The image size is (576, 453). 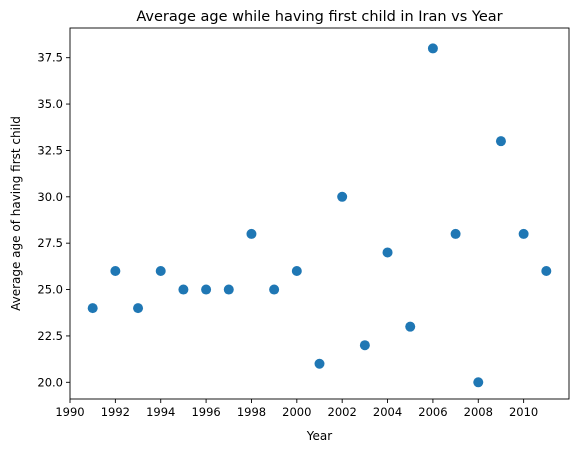 What do you see at coordinates (53, 220) in the screenshot?
I see `y-axis-ticks: 20.0 22.5 25.0 27.5 30.0 32.5 35.0 37.5` at bounding box center [53, 220].